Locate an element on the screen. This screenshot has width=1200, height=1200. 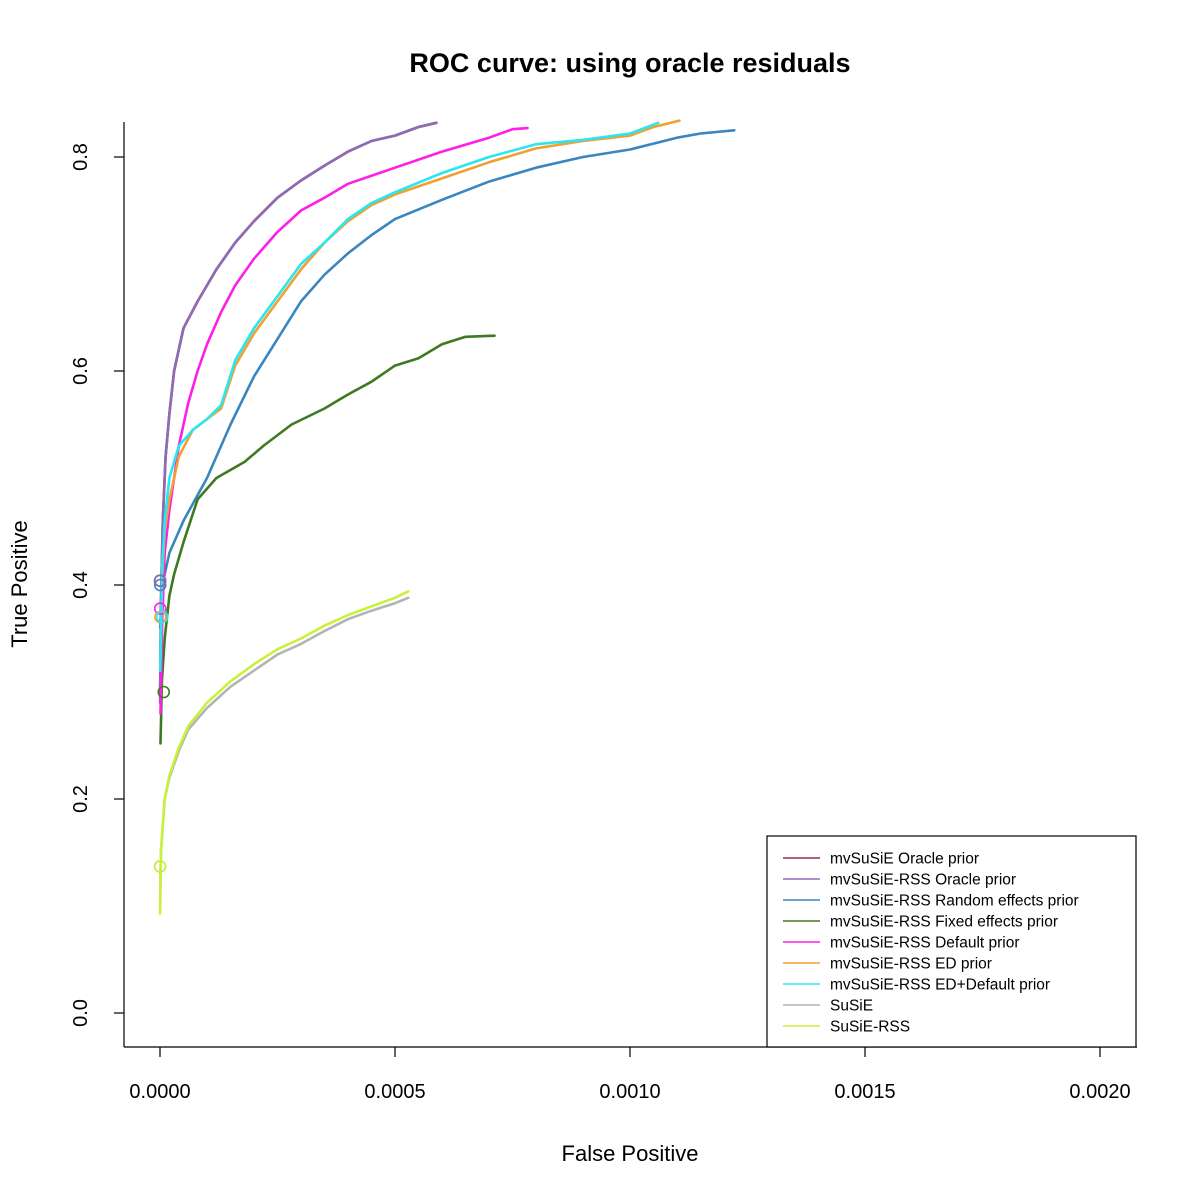
x-axis-label: False Positive is located at coordinates (630, 1153).